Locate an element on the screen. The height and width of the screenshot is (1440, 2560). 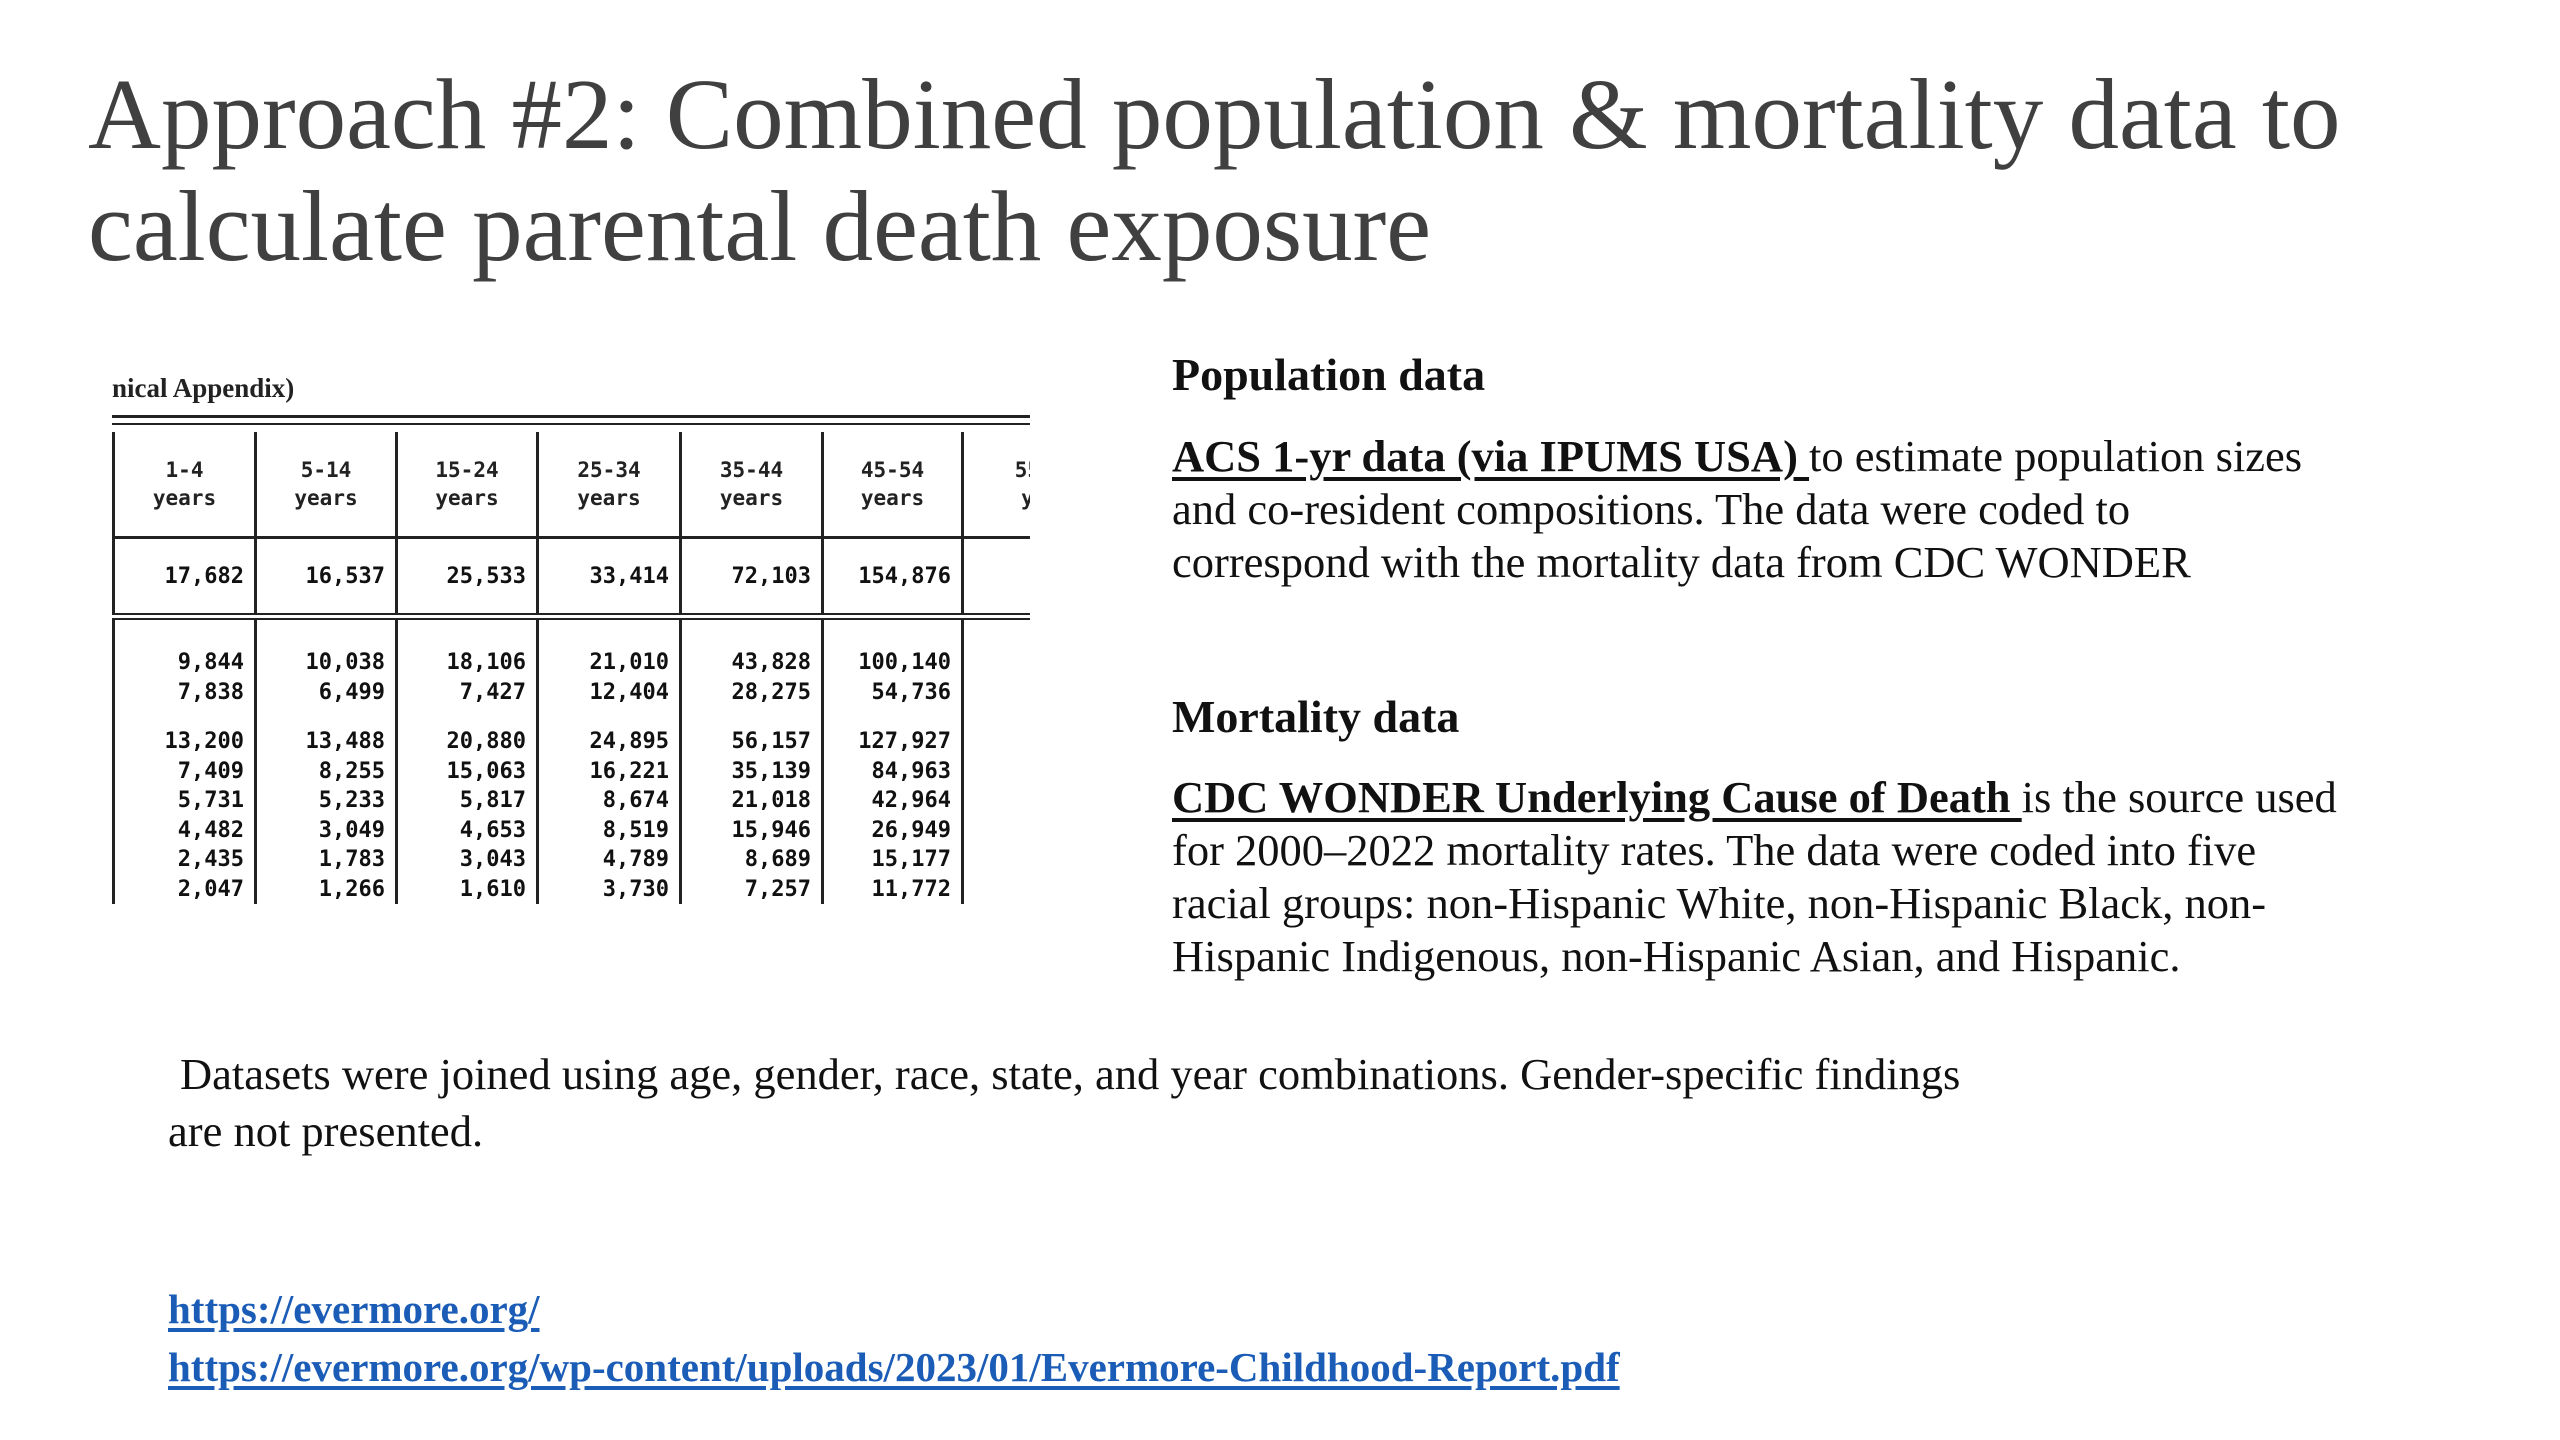
scan-value: 4,789 is located at coordinates (635, 859).